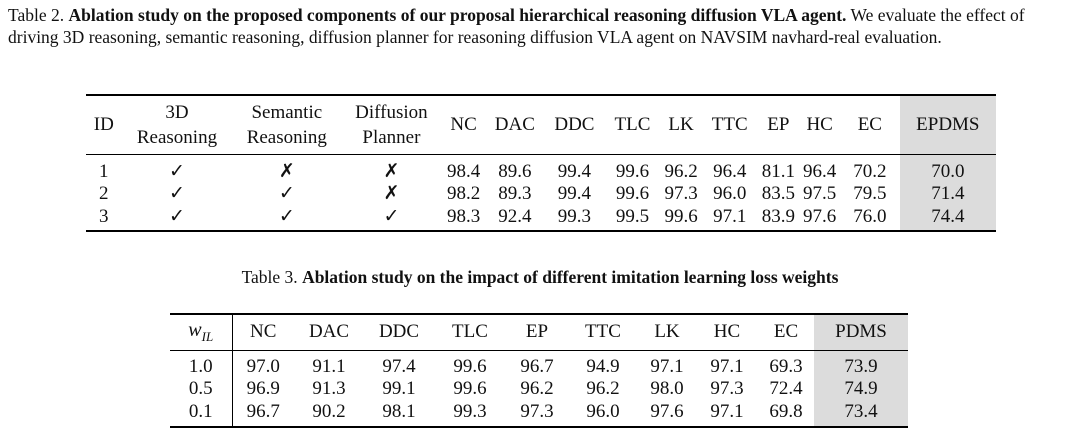  I want to click on header-line: Planner, so click(391, 137).